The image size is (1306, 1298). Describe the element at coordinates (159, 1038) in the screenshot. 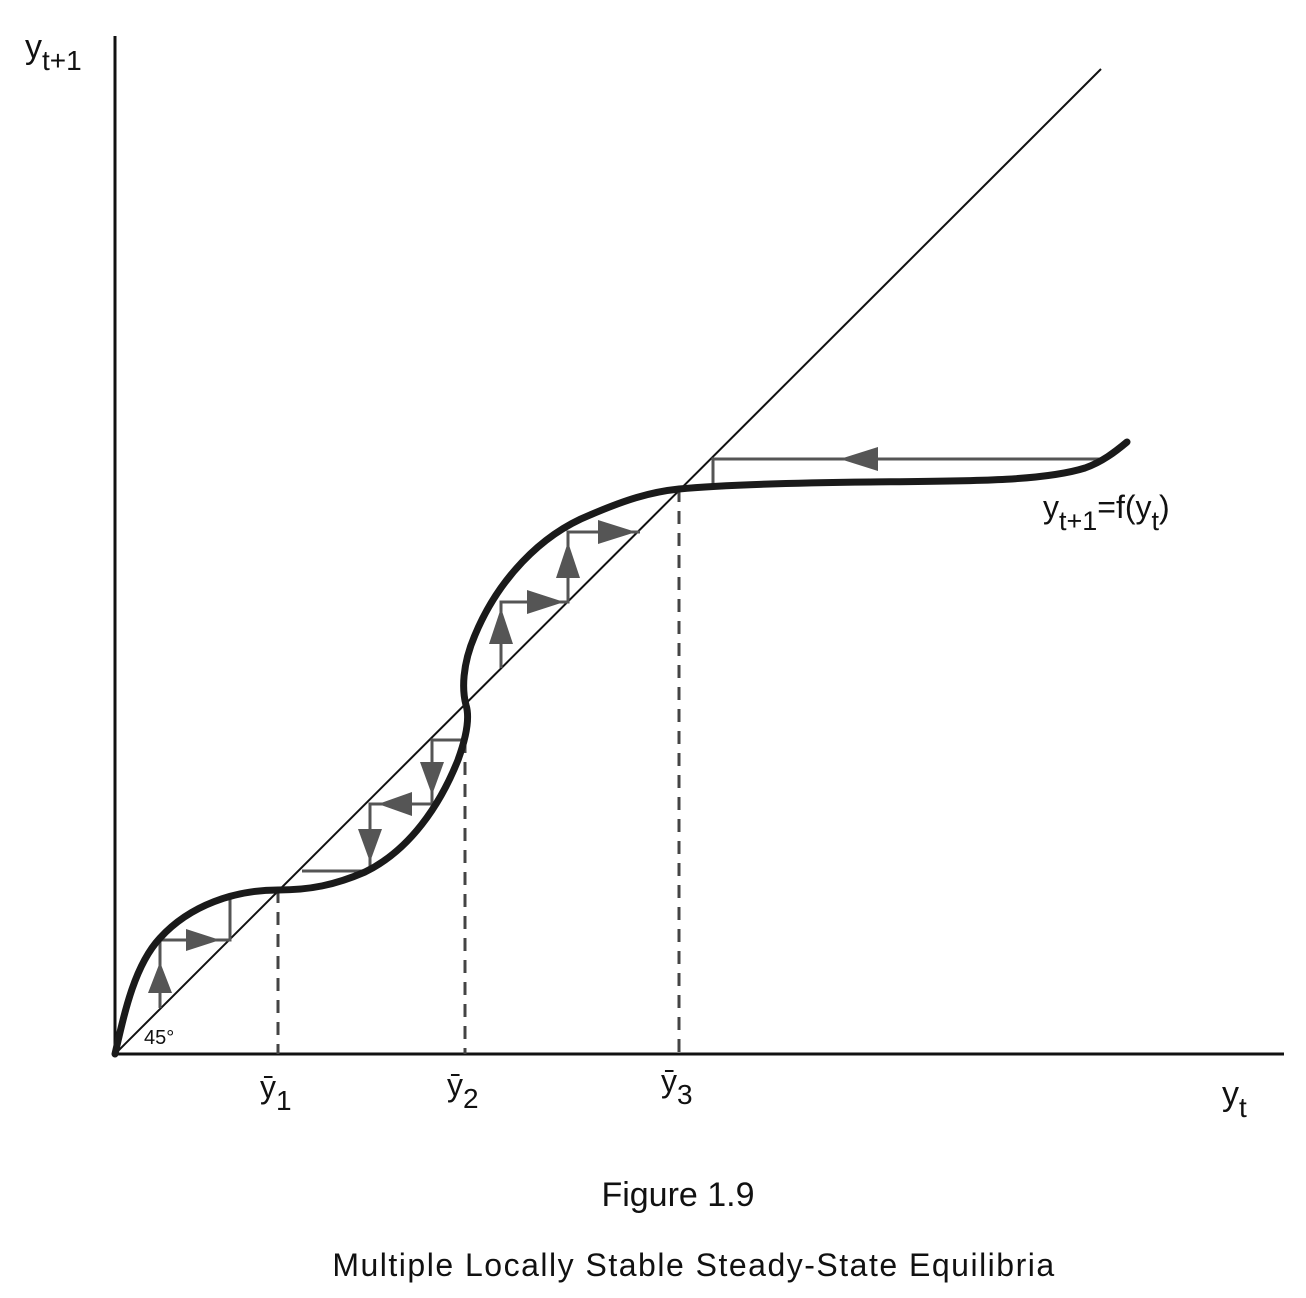

I see `angle-label: 45°` at that location.